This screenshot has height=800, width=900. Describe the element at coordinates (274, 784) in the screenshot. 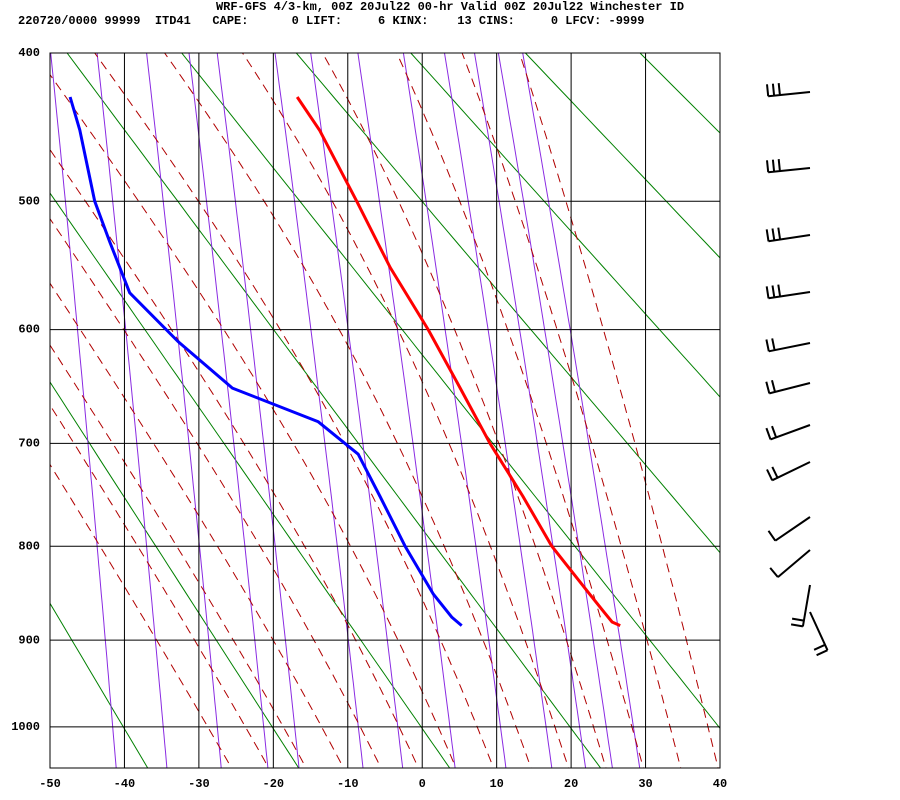

I see `x-tick-label: -20` at that location.